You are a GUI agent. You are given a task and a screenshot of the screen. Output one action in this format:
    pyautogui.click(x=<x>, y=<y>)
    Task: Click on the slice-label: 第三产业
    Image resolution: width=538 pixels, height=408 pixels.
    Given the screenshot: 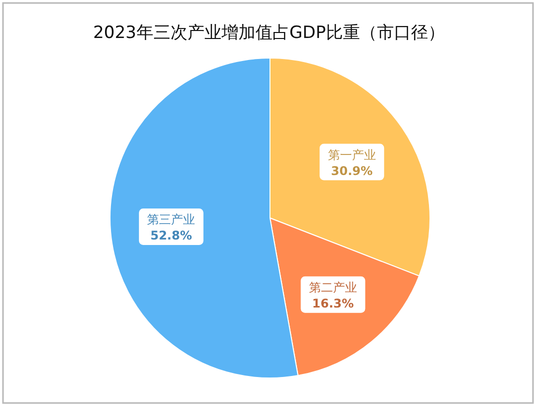 What is the action you would take?
    pyautogui.click(x=171, y=219)
    